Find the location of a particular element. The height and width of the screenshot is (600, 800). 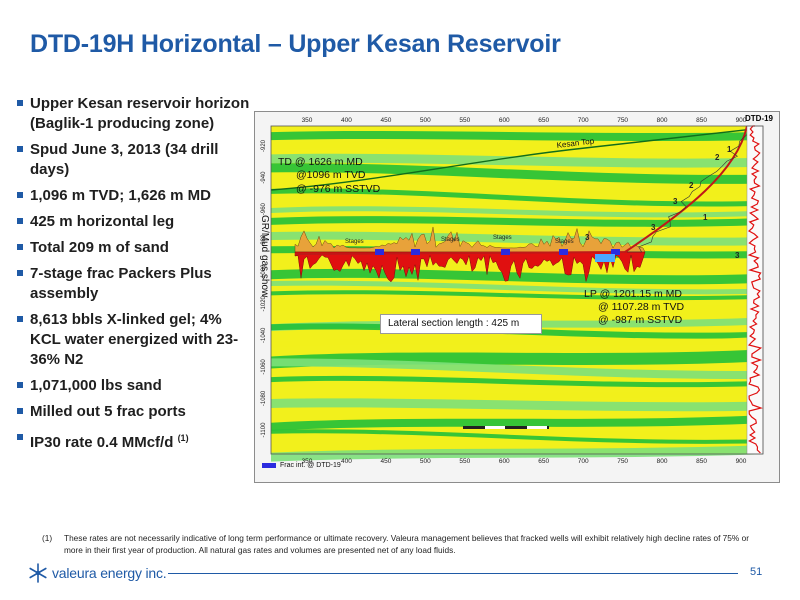

td-label-line-3: @ -976 m SSTVD is located at coordinates (338, 189).